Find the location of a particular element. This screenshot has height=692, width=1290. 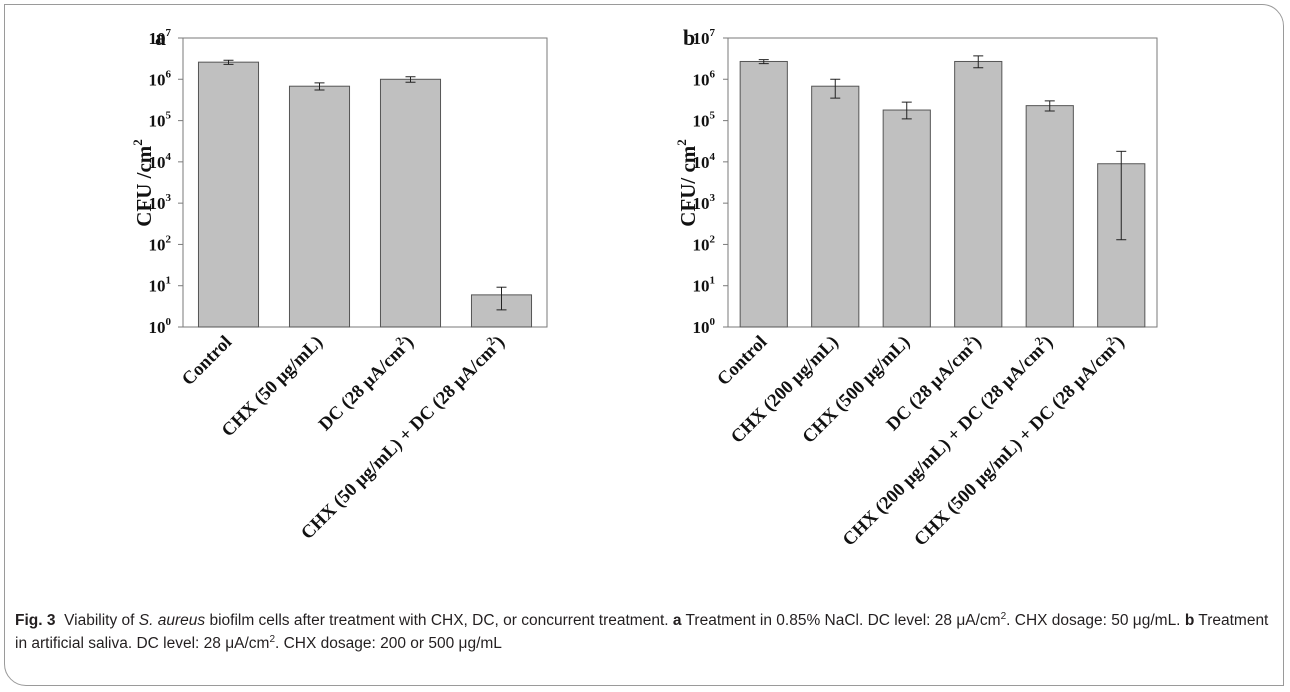

x-tick-label-text: DC (28 μA/cm is located at coordinates (362, 388).